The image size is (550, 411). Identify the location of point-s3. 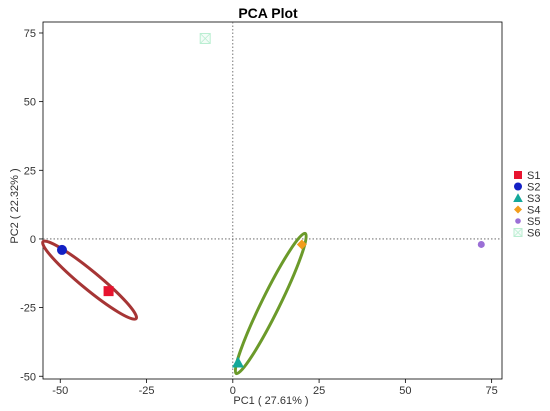
(237, 362).